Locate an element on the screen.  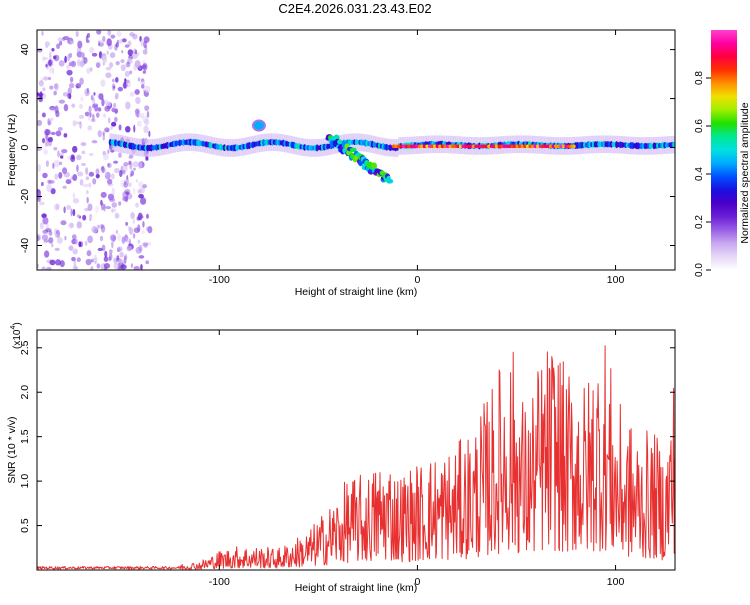
spectrogram-xtick-label: 100 is located at coordinates (616, 280).